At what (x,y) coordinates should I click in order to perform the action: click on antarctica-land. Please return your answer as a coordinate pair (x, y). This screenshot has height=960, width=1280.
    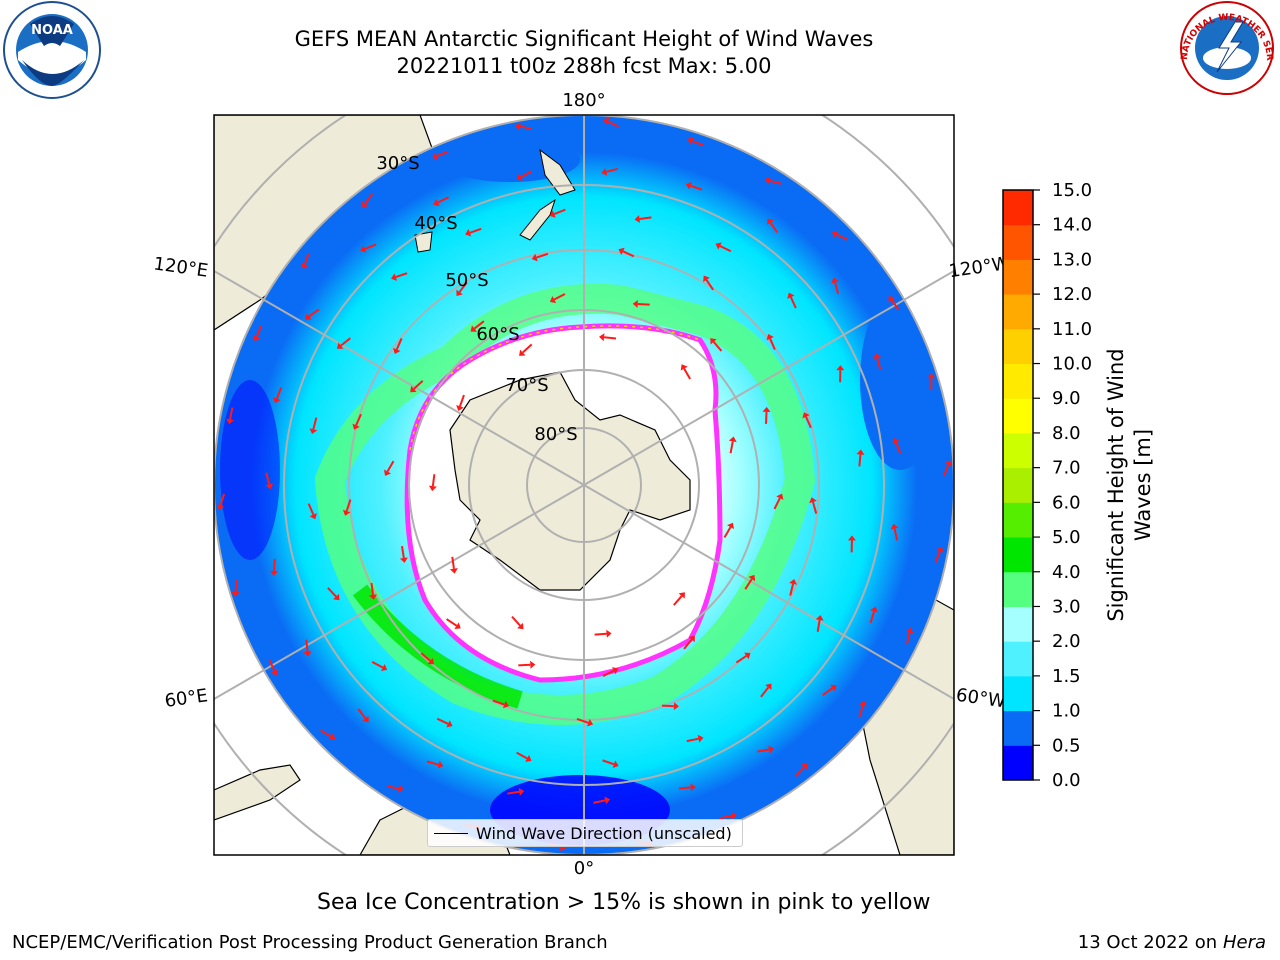
    Looking at the image, I should click on (570, 481).